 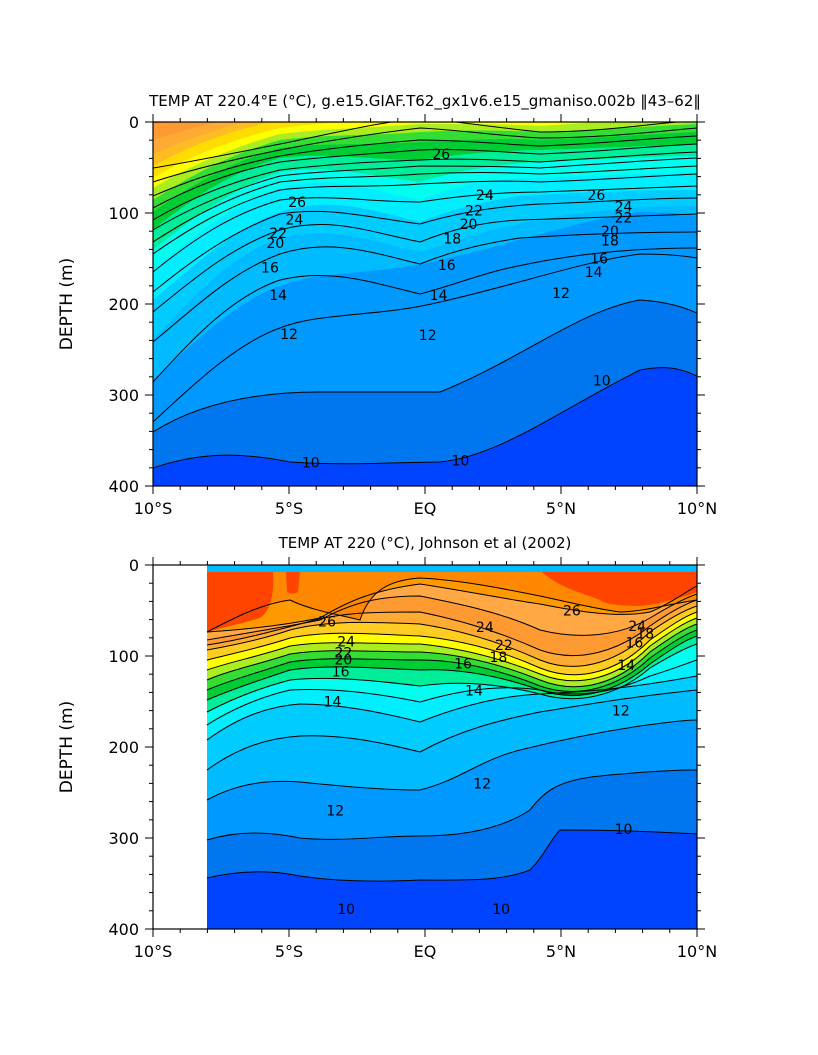 I want to click on y-tick-label: 200, so click(x=123, y=304).